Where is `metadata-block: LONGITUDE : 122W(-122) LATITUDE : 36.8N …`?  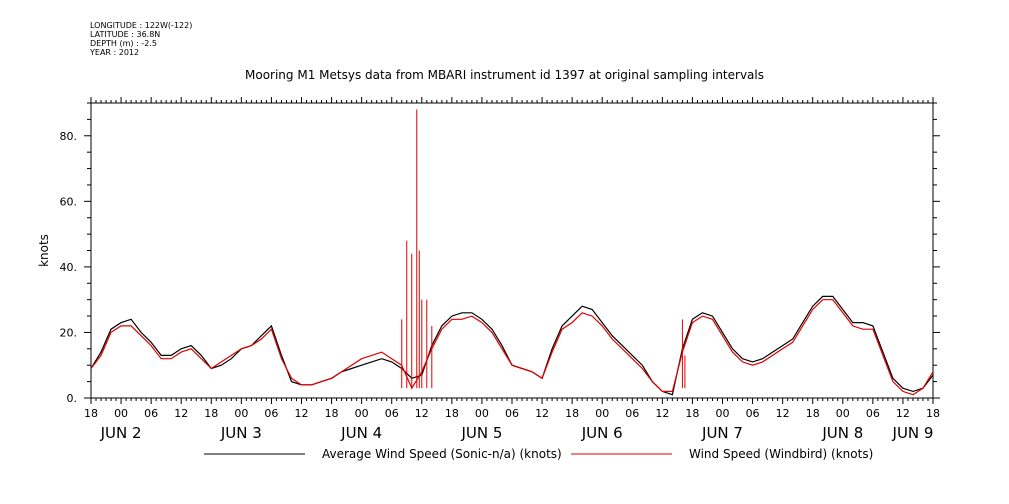
metadata-block: LONGITUDE : 122W(-122) LATITUDE : 36.8N … is located at coordinates (141, 39).